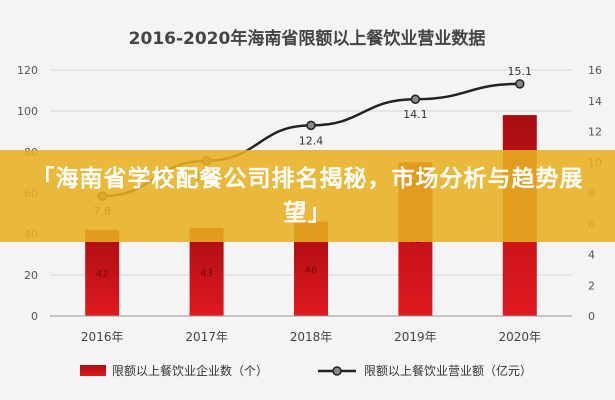 This screenshot has height=400, width=615. Describe the element at coordinates (190, 370) in the screenshot. I see `legend-bar-label: 限额以上餐饮业企业数（个）` at that location.